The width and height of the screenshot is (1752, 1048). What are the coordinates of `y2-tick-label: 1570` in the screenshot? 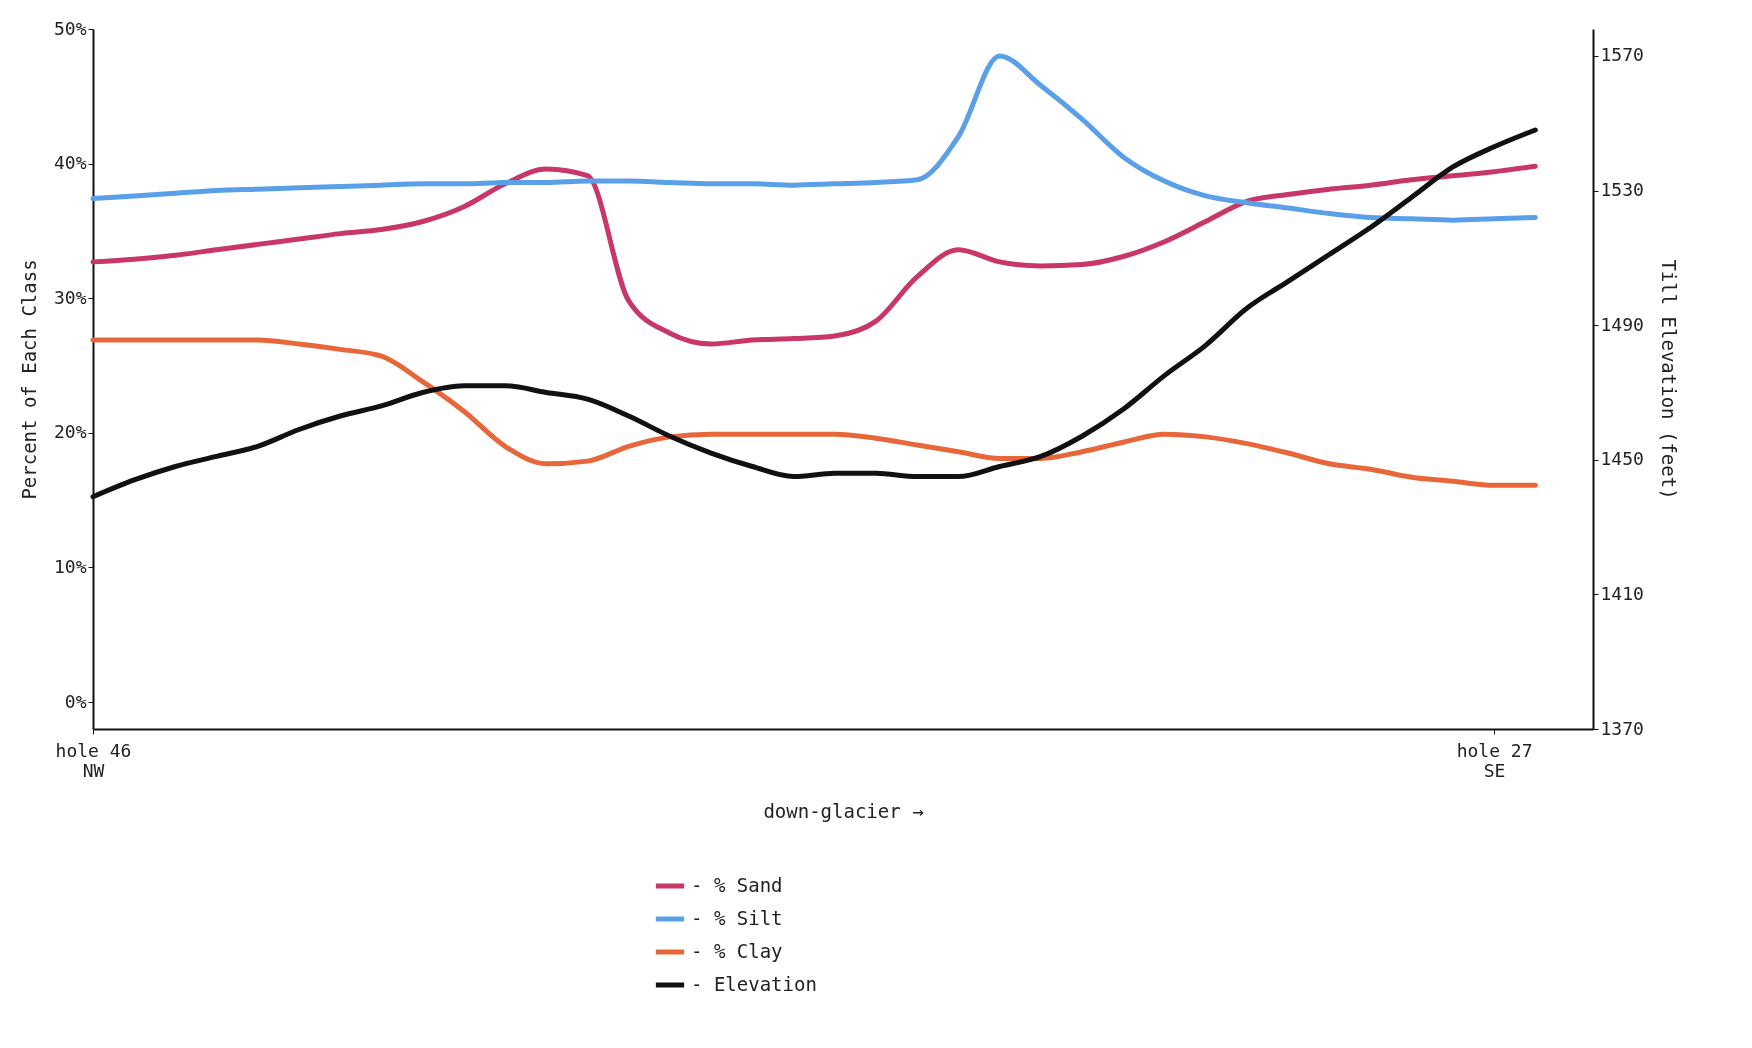 It's located at (1622, 55).